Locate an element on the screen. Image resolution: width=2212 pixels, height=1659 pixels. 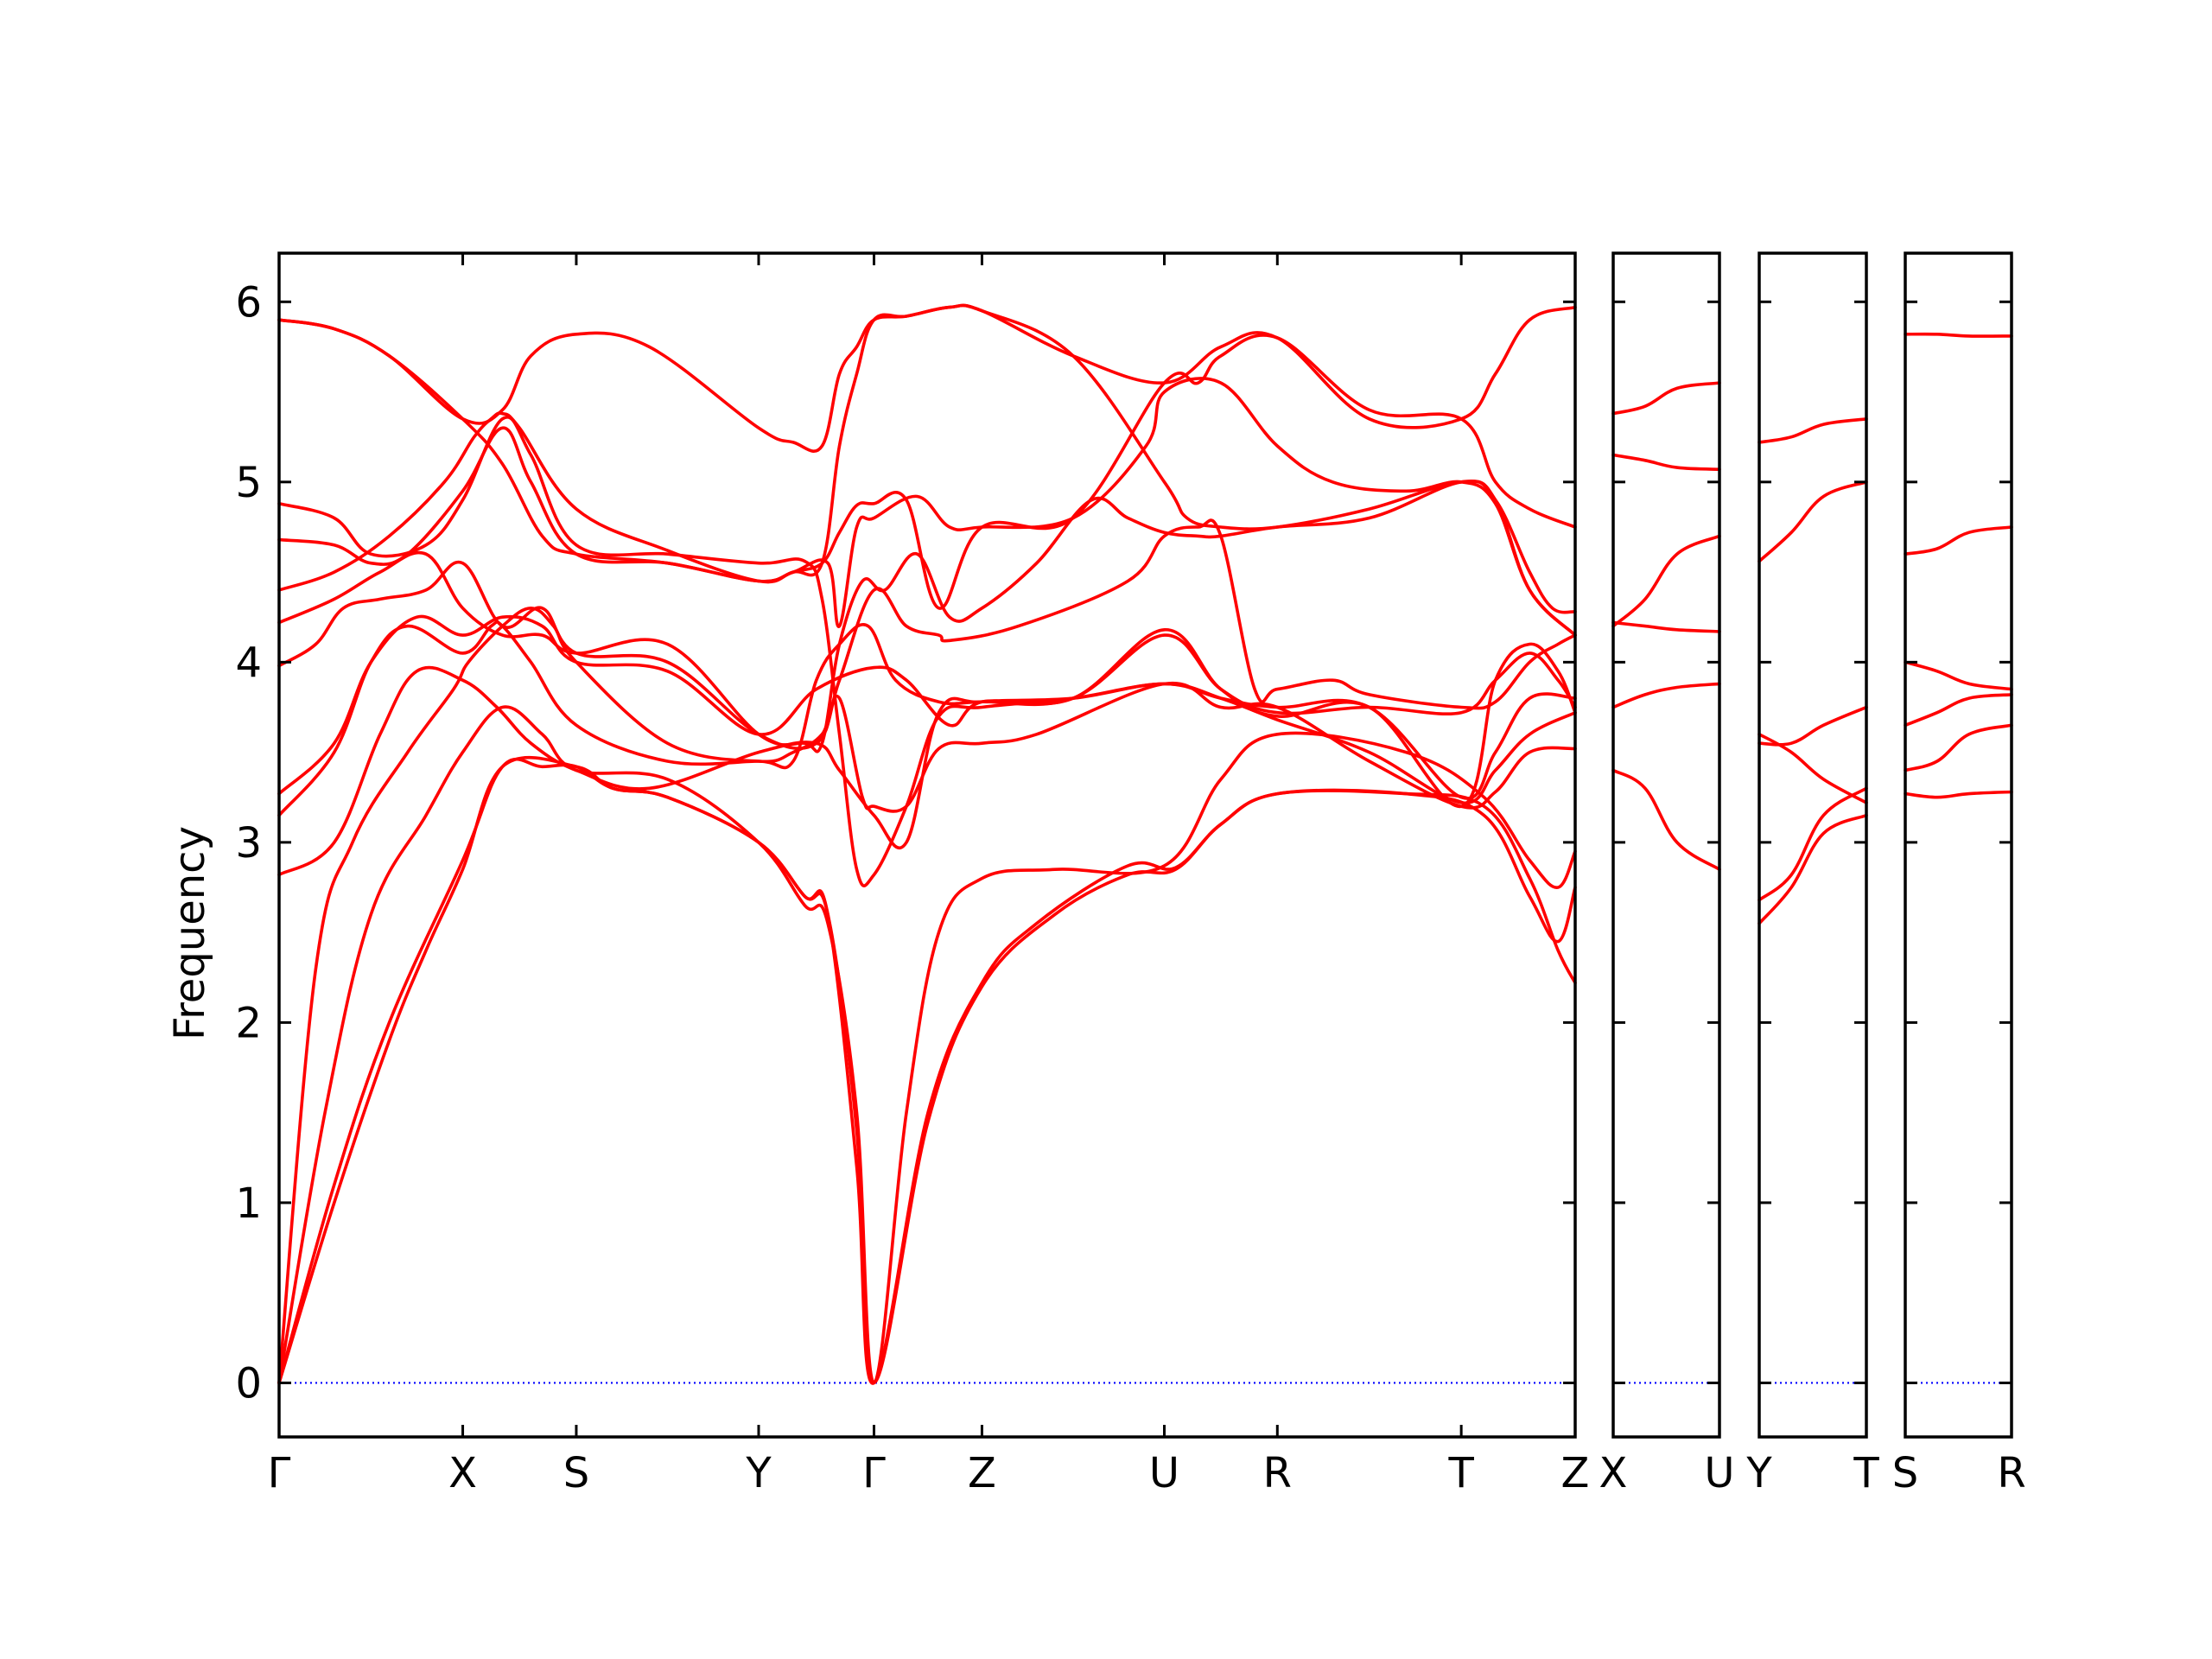
y-tick-label: 3 is located at coordinates (248, 843).